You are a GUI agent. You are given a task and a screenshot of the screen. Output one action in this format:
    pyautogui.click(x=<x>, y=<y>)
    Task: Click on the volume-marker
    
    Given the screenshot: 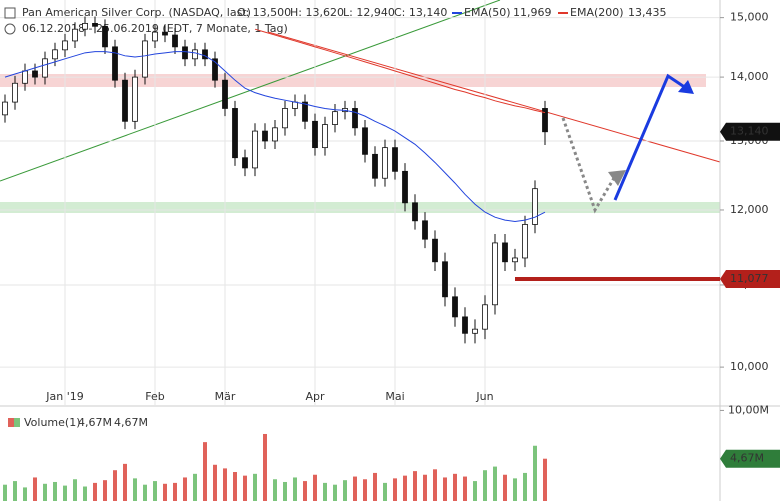 What is the action you would take?
    pyautogui.click(x=750, y=458)
    